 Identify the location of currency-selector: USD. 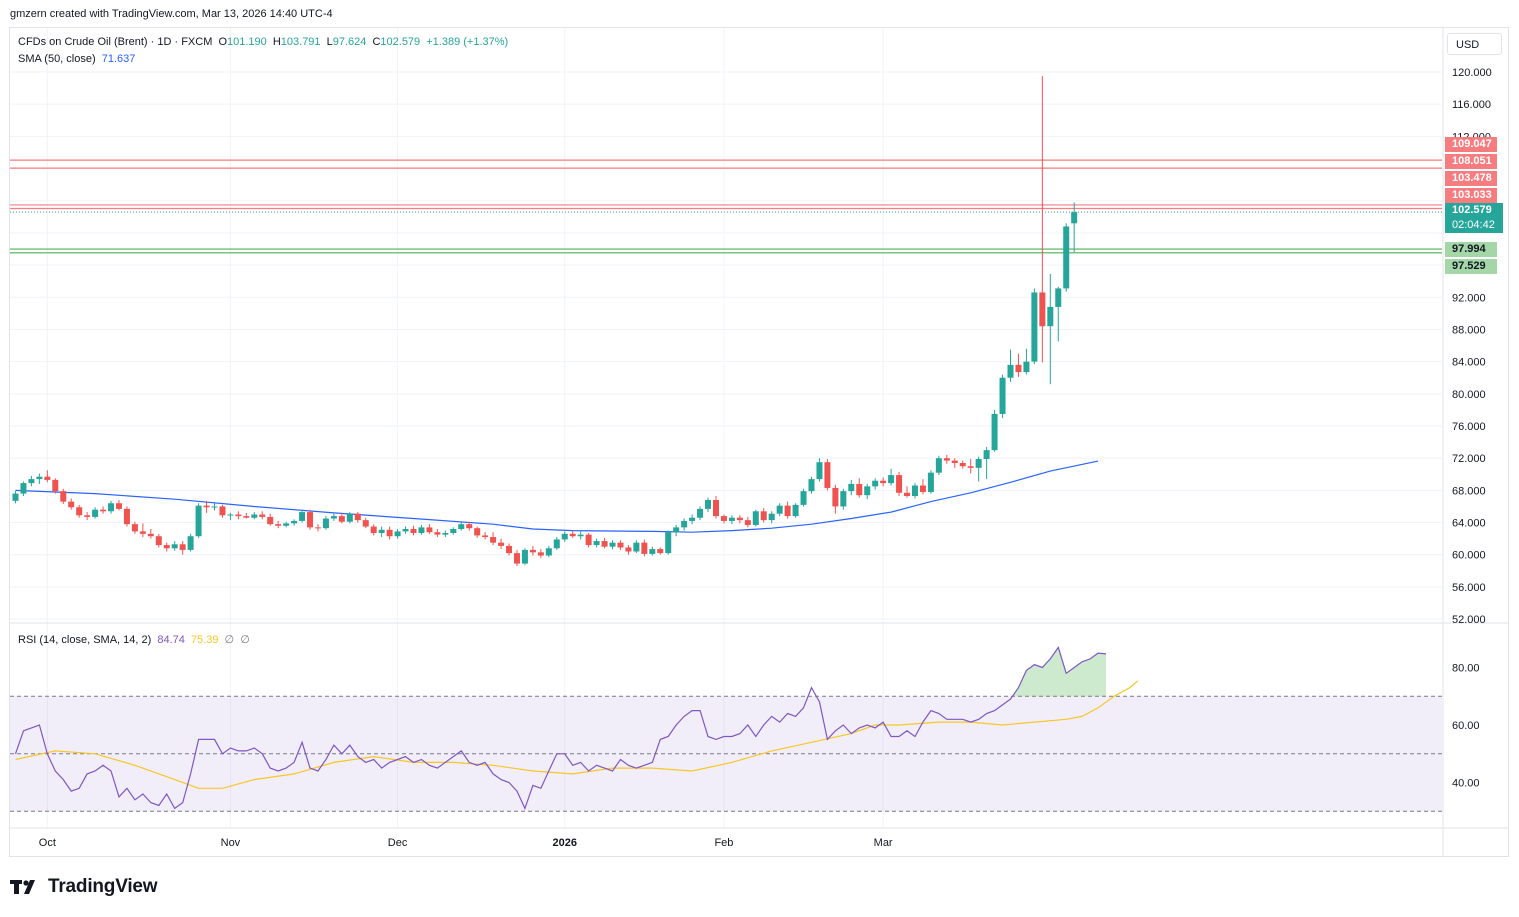
(1474, 44).